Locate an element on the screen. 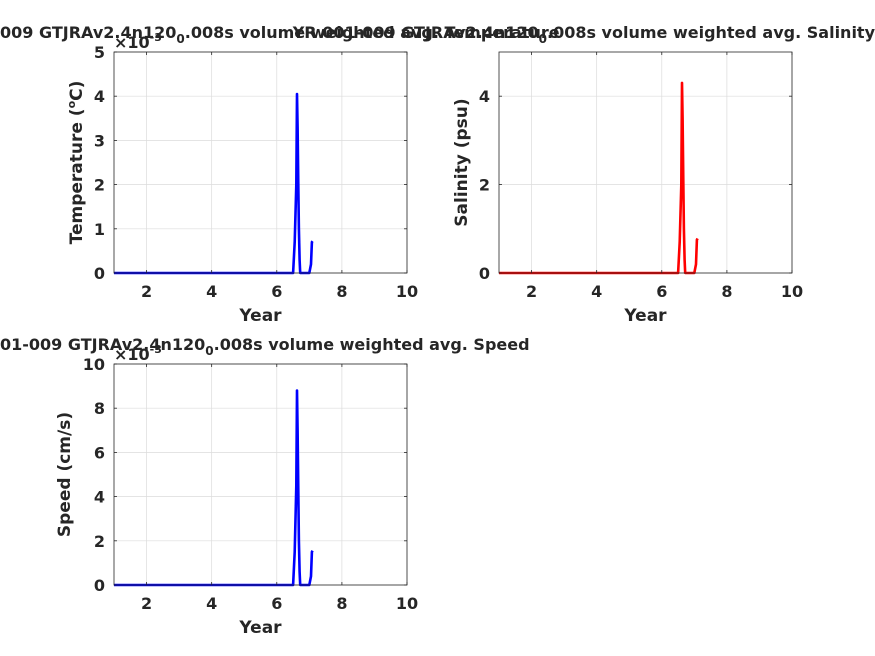 The image size is (875, 656). y-axis-label: Temperature (oC) is located at coordinates (76, 163).